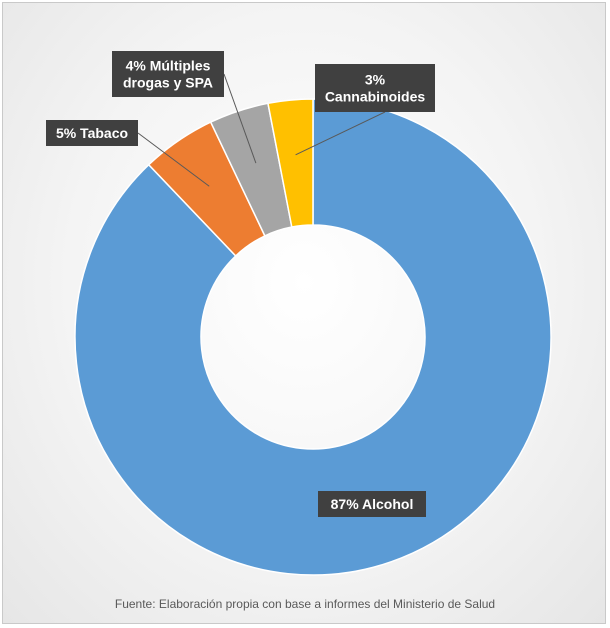  I want to click on data-label: 5% Tabaco, so click(92, 133).